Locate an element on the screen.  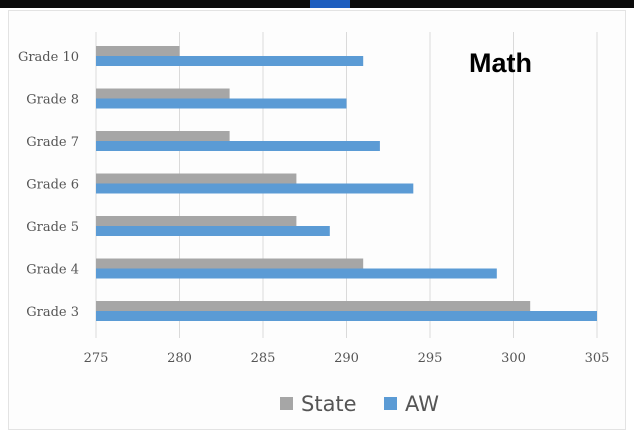
category-label: Grade 7 is located at coordinates (52, 142).